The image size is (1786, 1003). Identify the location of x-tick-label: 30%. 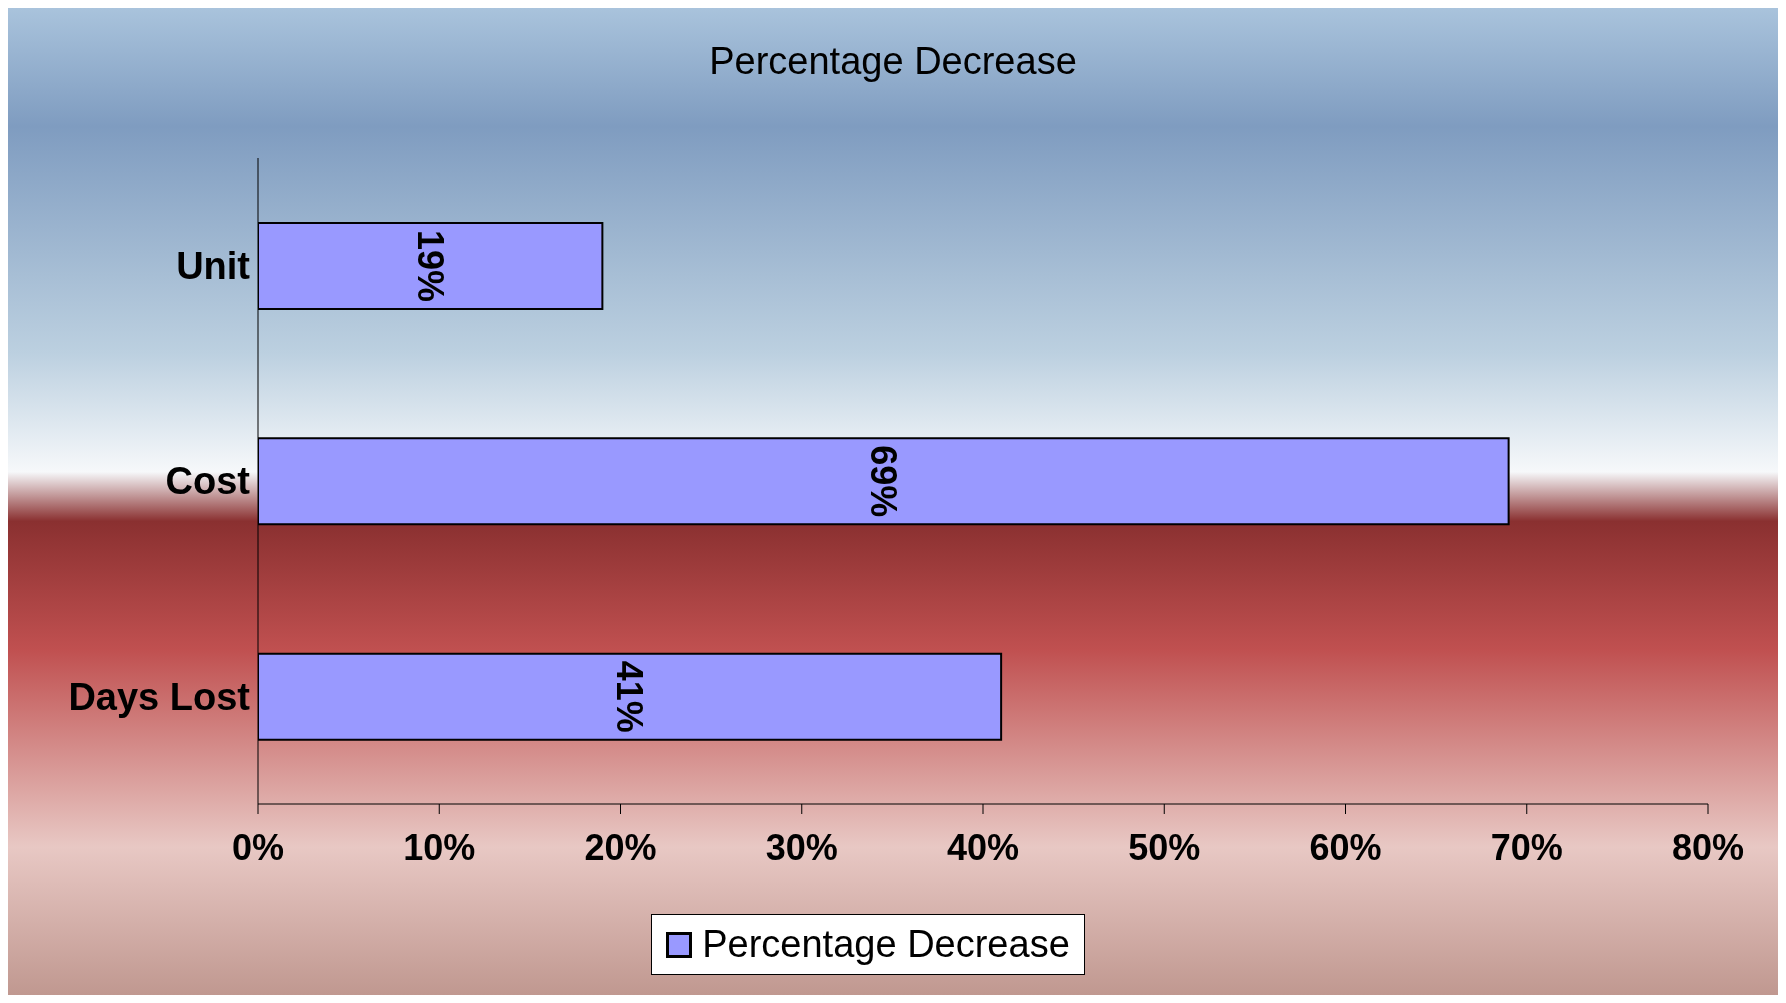
(801, 847).